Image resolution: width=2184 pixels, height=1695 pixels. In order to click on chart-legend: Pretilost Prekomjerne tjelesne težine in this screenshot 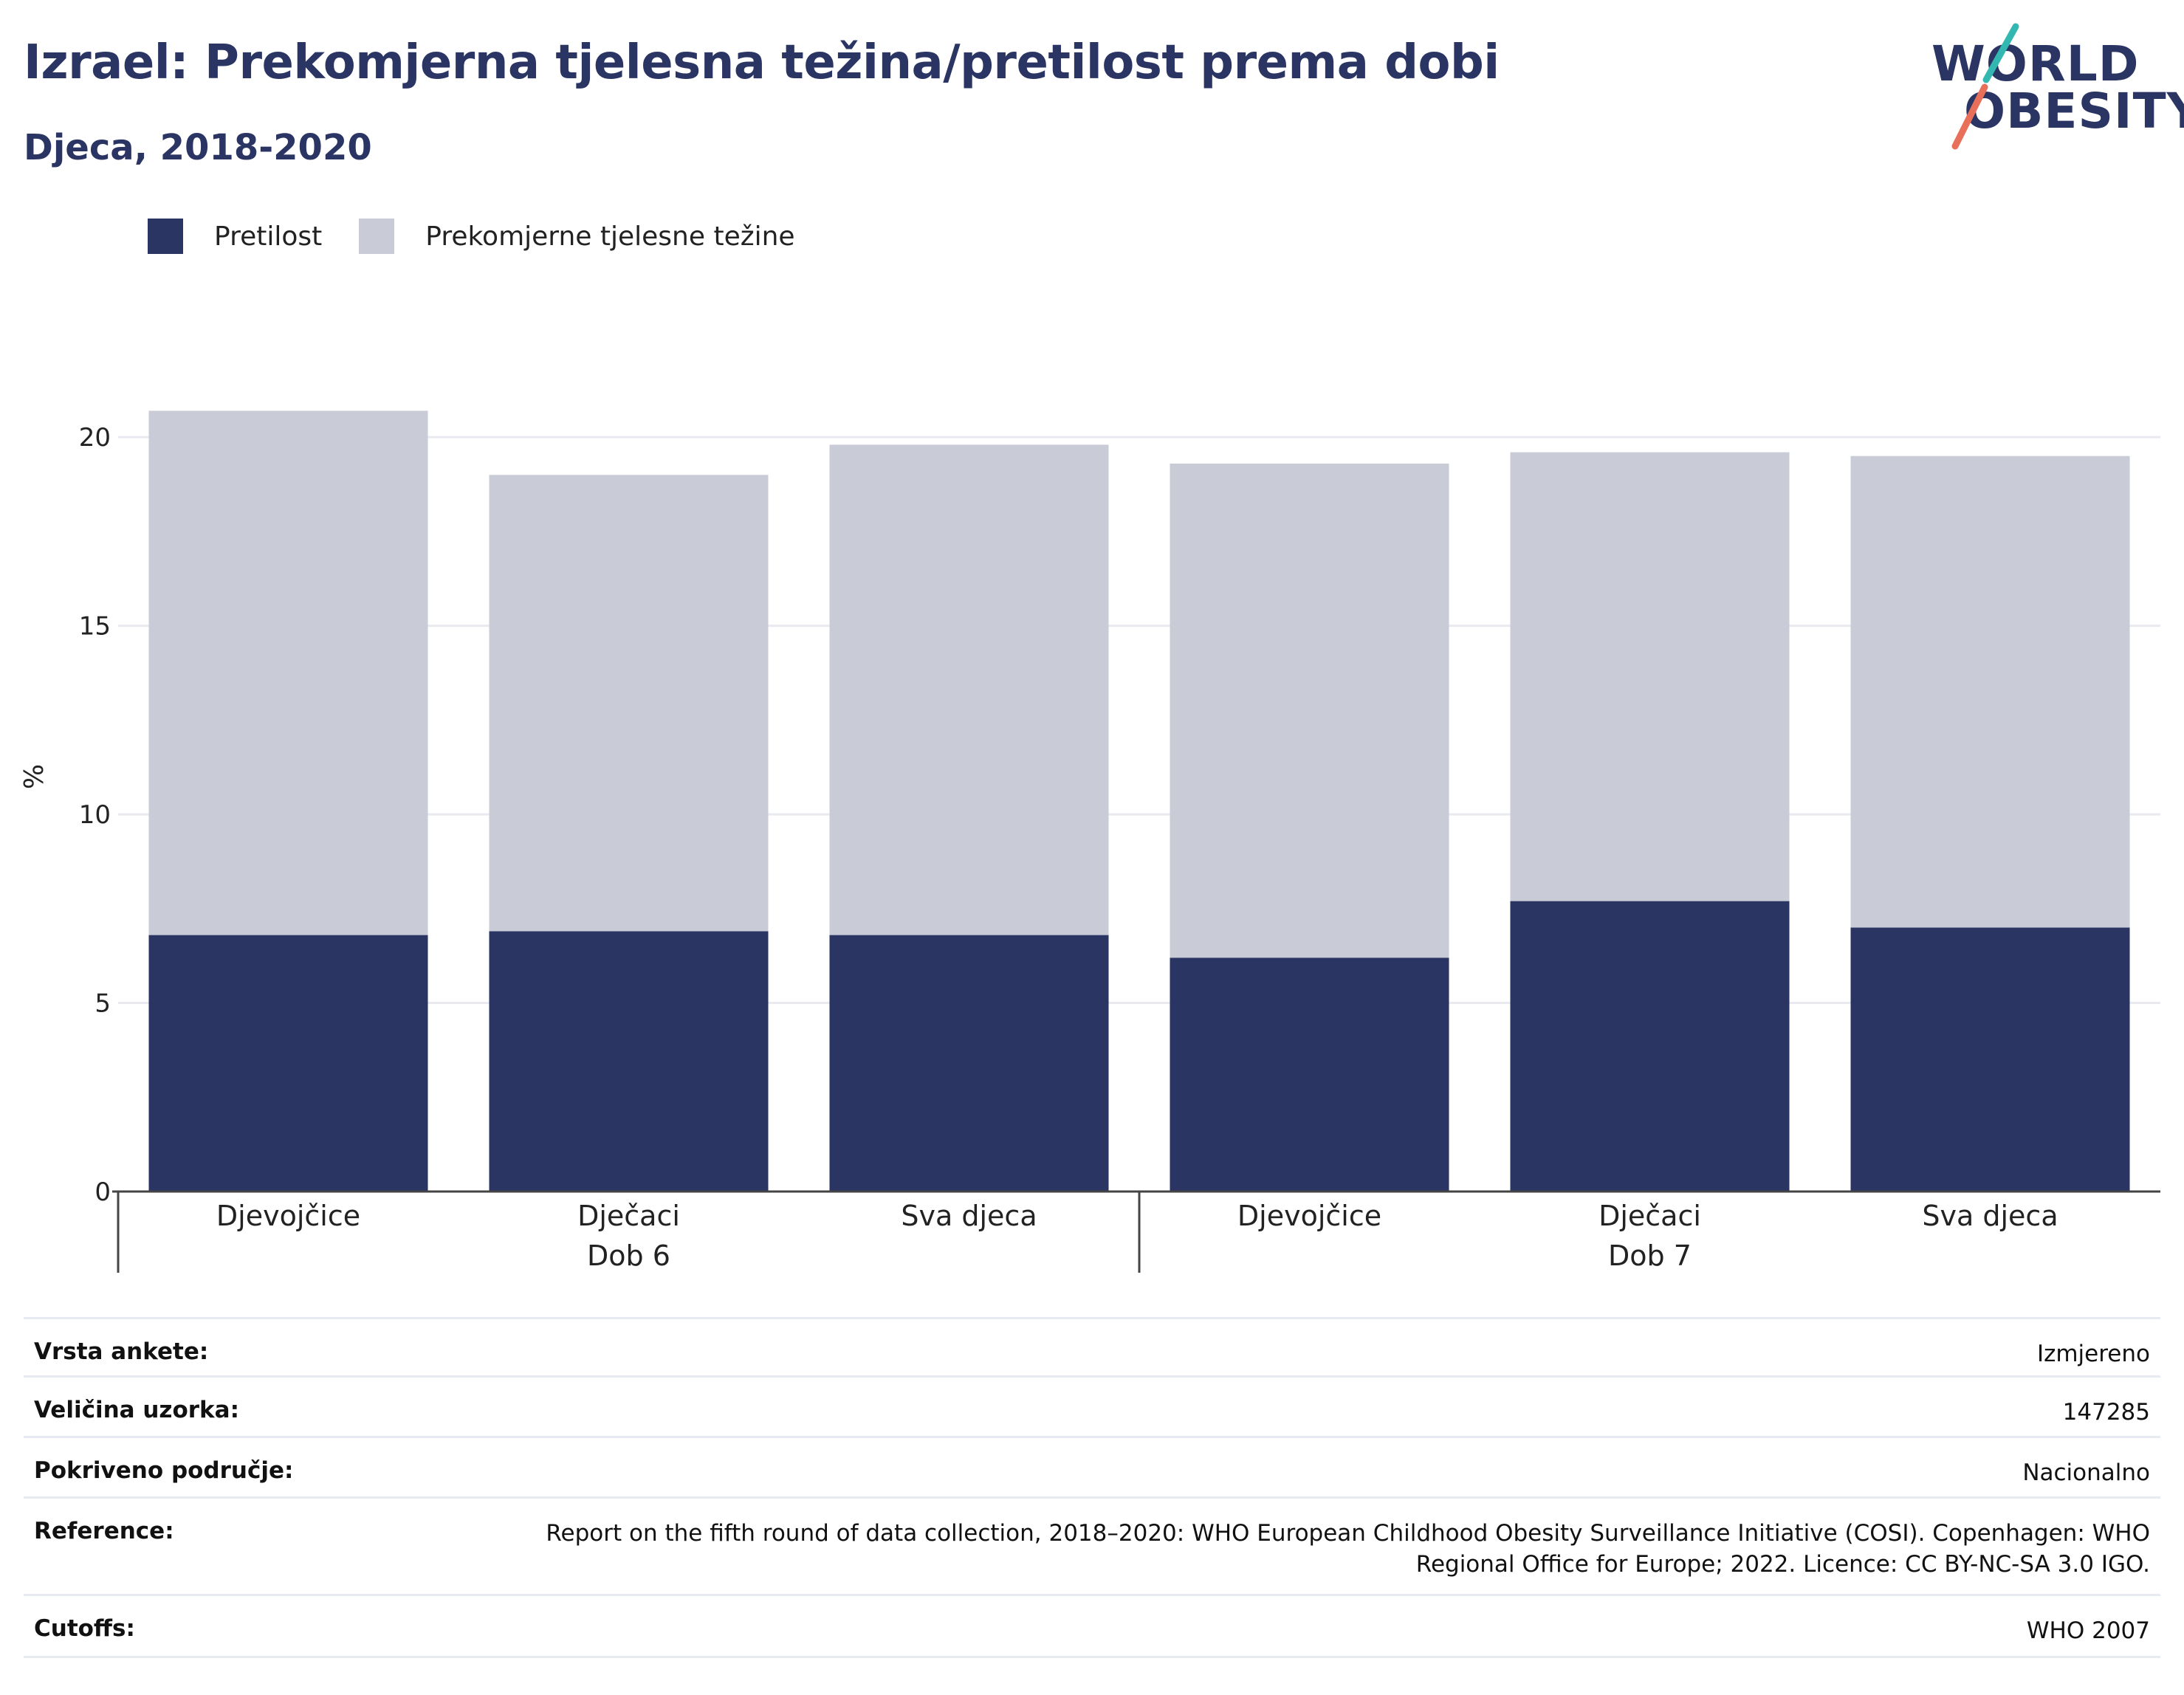, I will do `click(490, 237)`.